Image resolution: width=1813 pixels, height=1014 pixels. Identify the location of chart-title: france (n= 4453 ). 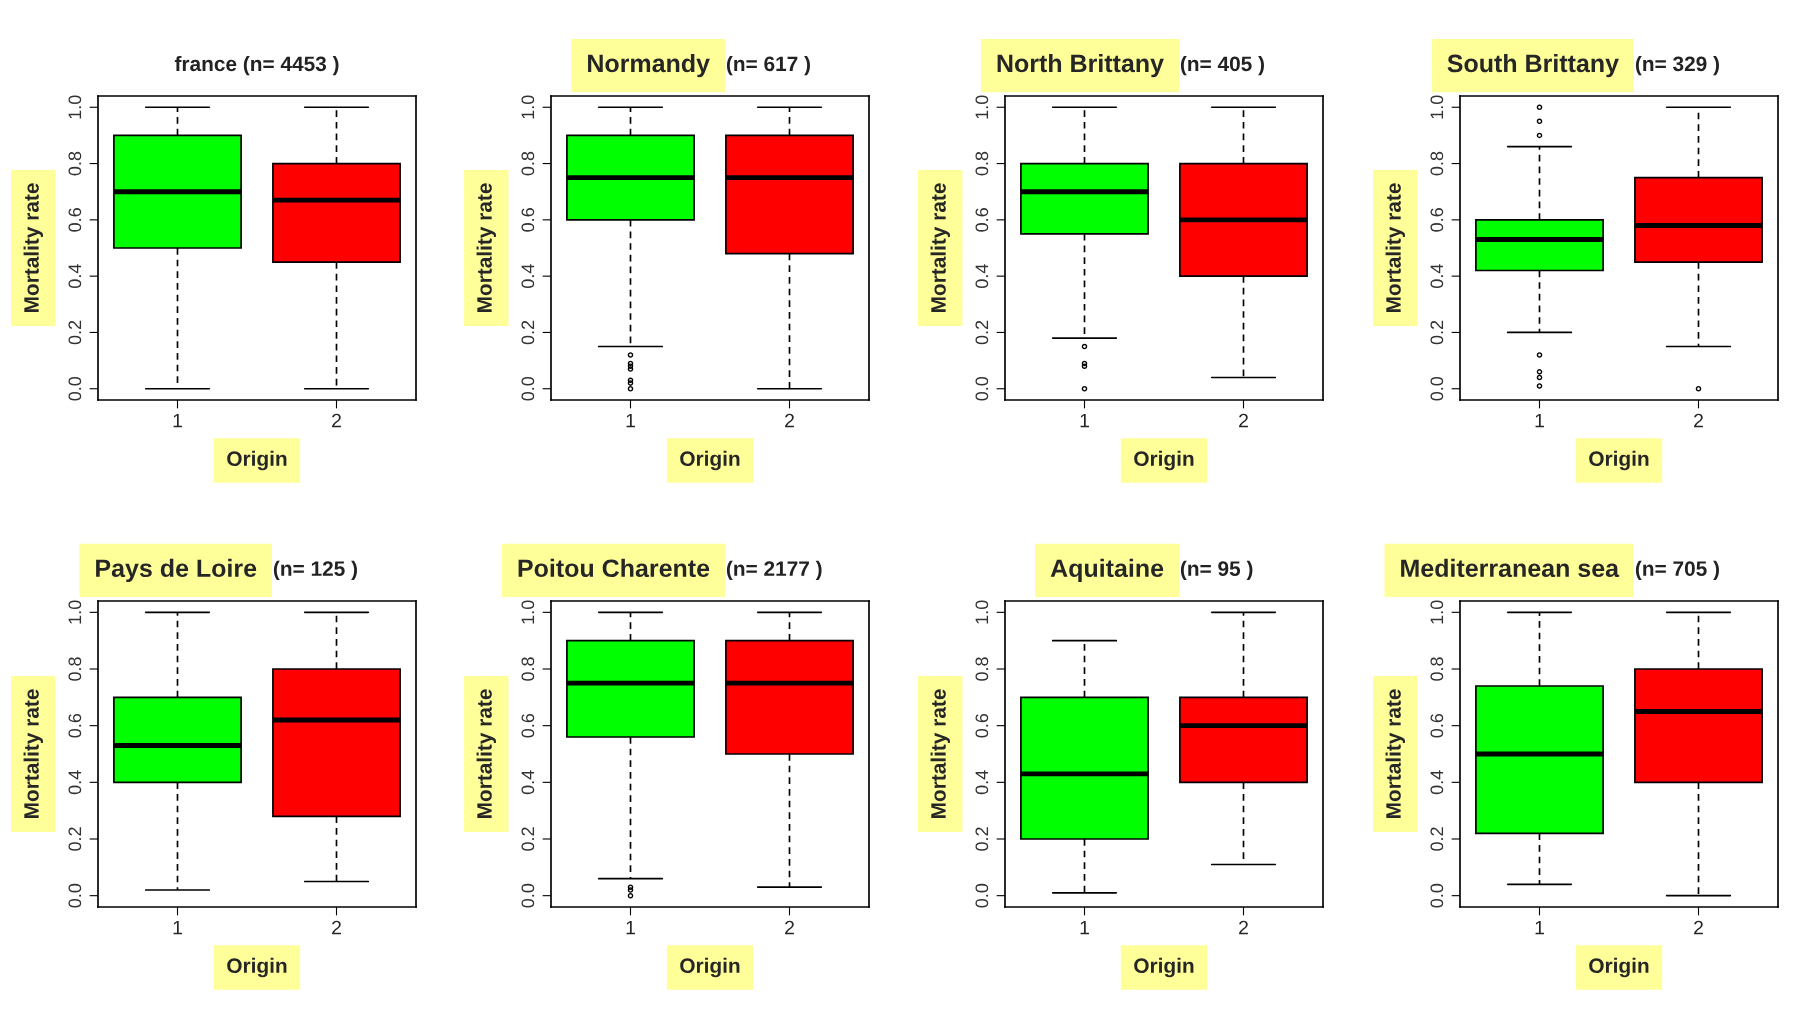
(256, 65).